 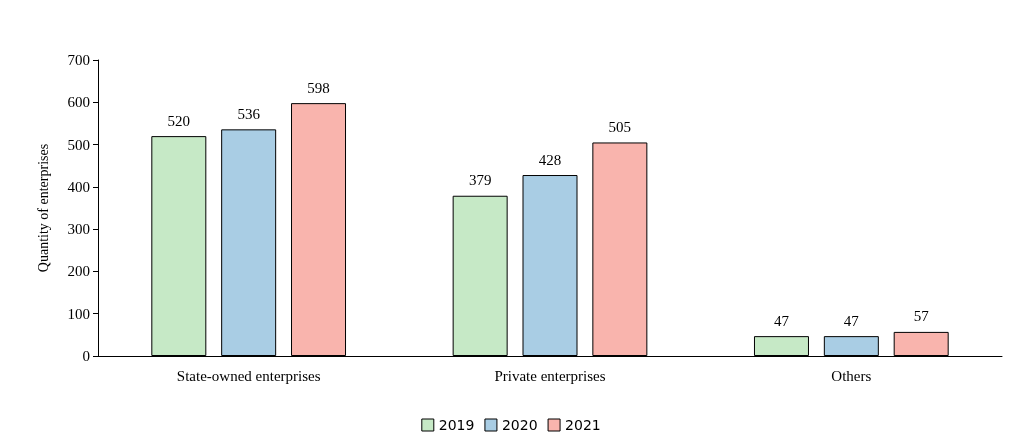 I want to click on legend-label: 2019, so click(x=456, y=425).